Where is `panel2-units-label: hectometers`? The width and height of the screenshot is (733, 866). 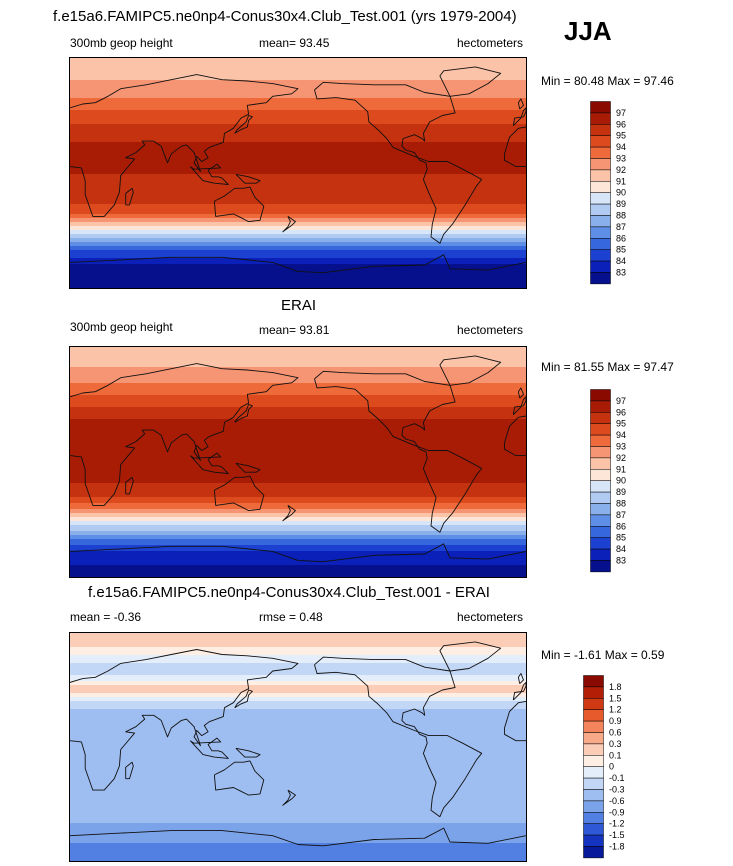 panel2-units-label: hectometers is located at coordinates (490, 330).